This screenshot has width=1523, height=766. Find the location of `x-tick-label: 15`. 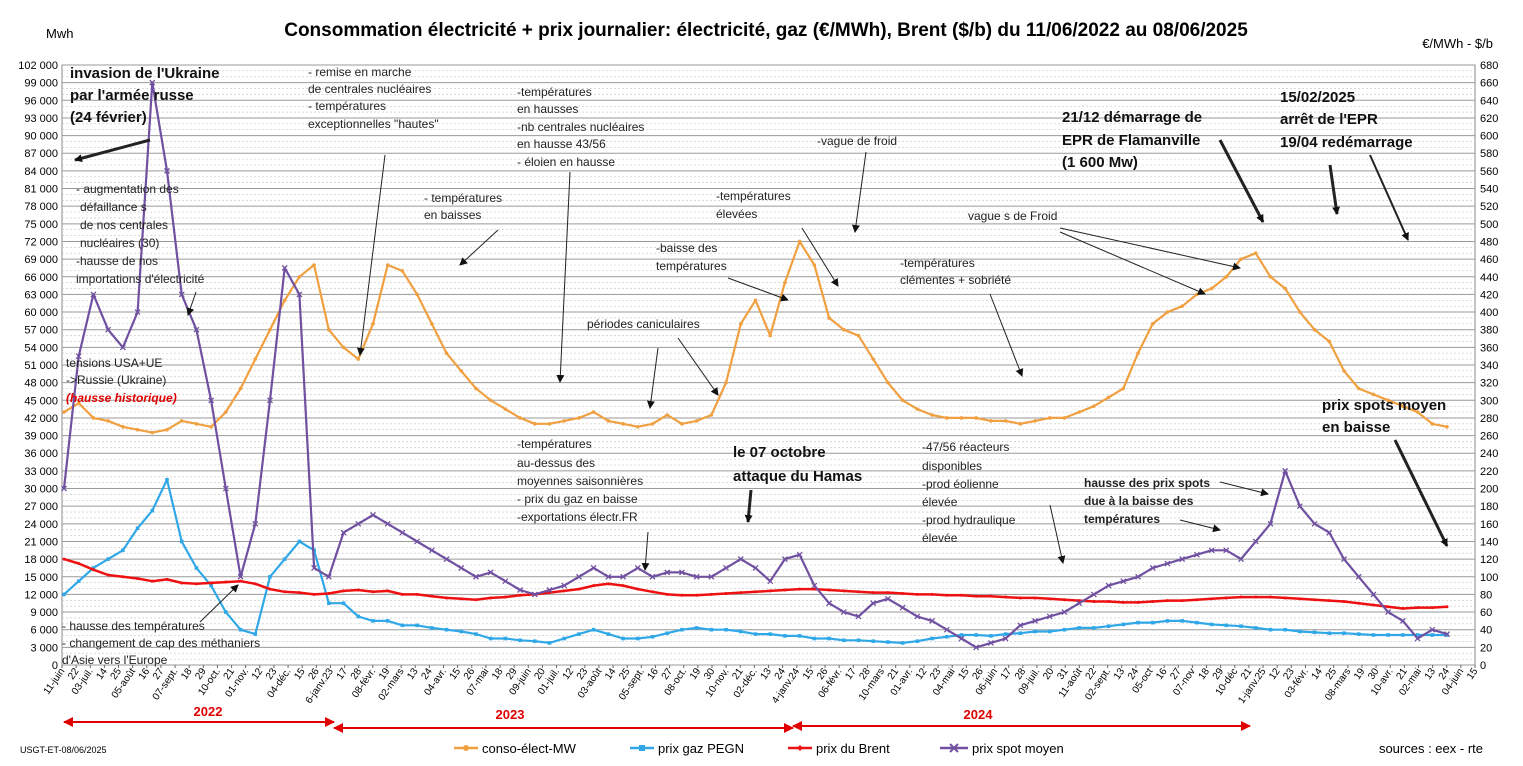

x-tick-label: 15 is located at coordinates (1473, 674).